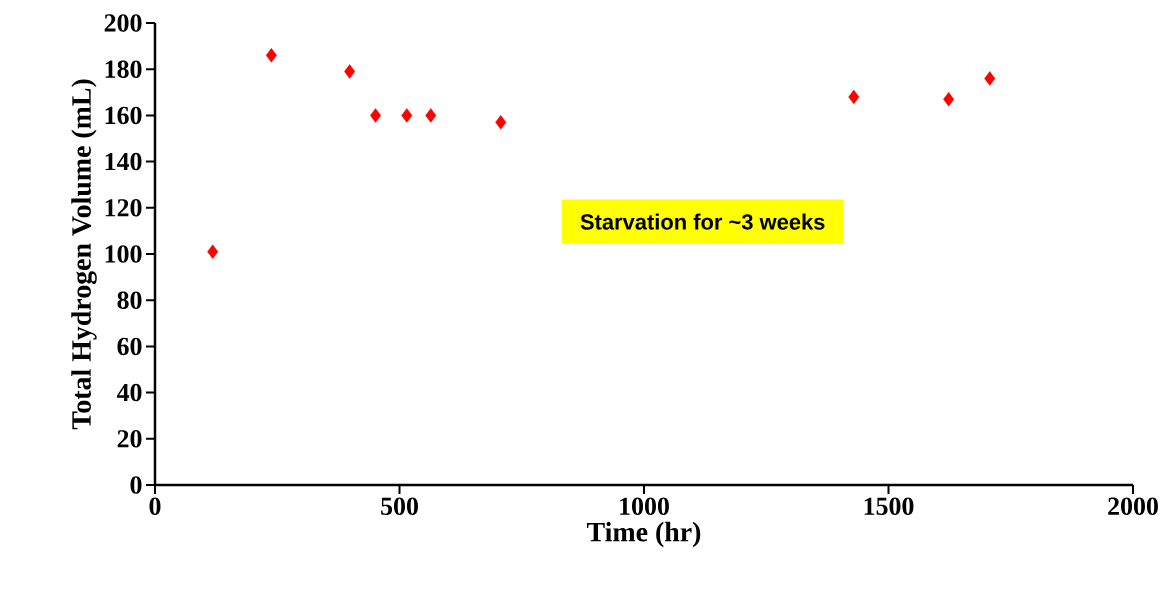 The image size is (1175, 602). I want to click on x-tick-label: 500, so click(399, 506).